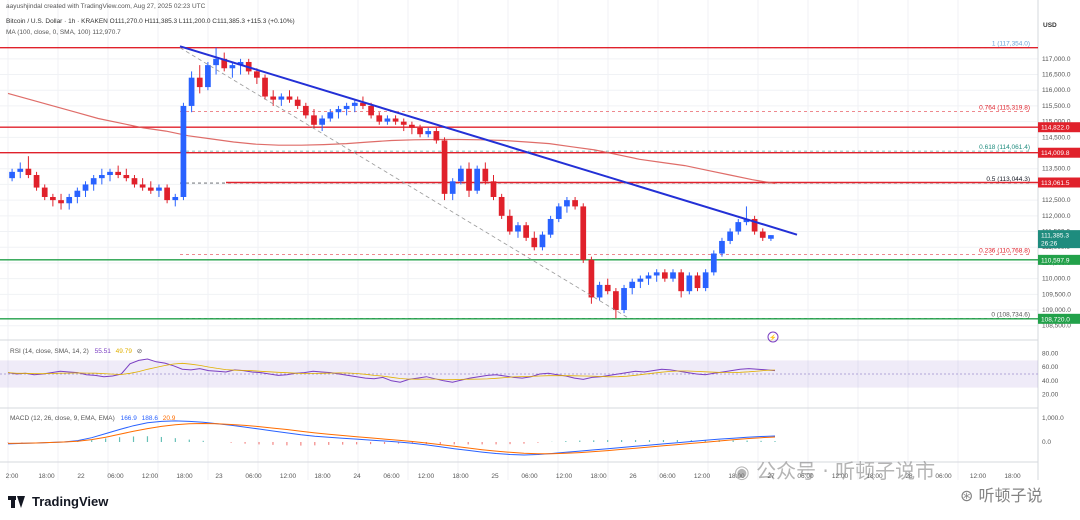  Describe the element at coordinates (1004, 250) in the screenshot. I see `fib-level-label: 0.236 (110,768.8)` at that location.